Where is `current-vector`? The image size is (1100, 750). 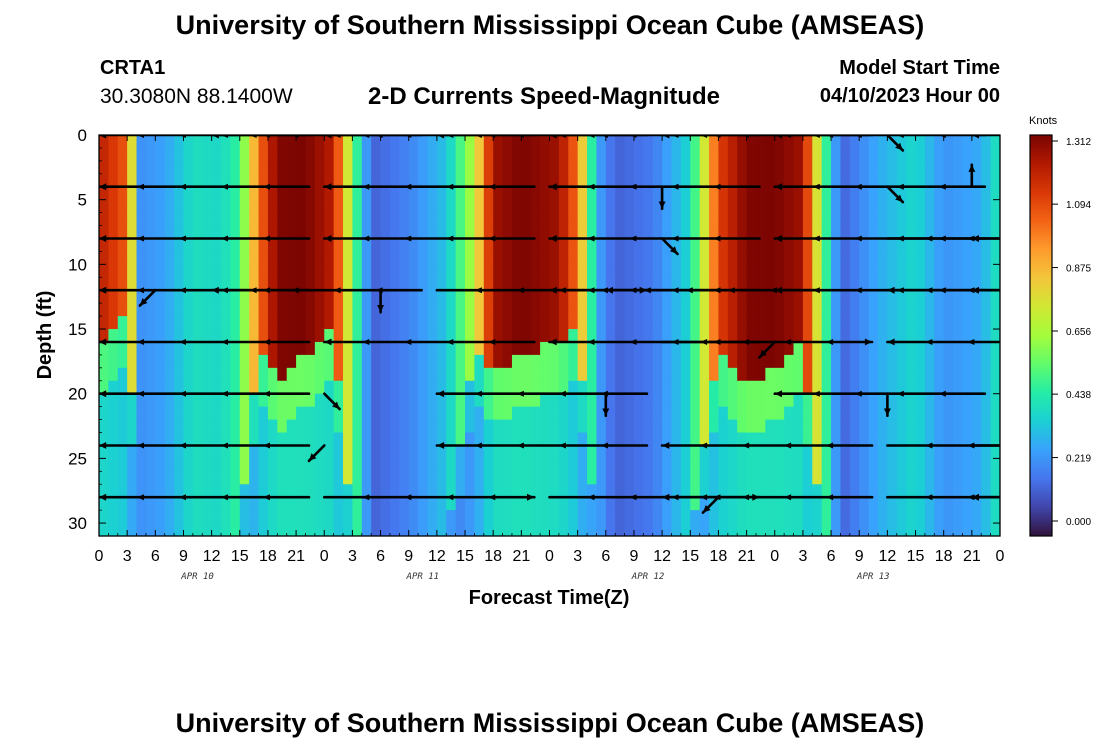
current-vector is located at coordinates (205, 497).